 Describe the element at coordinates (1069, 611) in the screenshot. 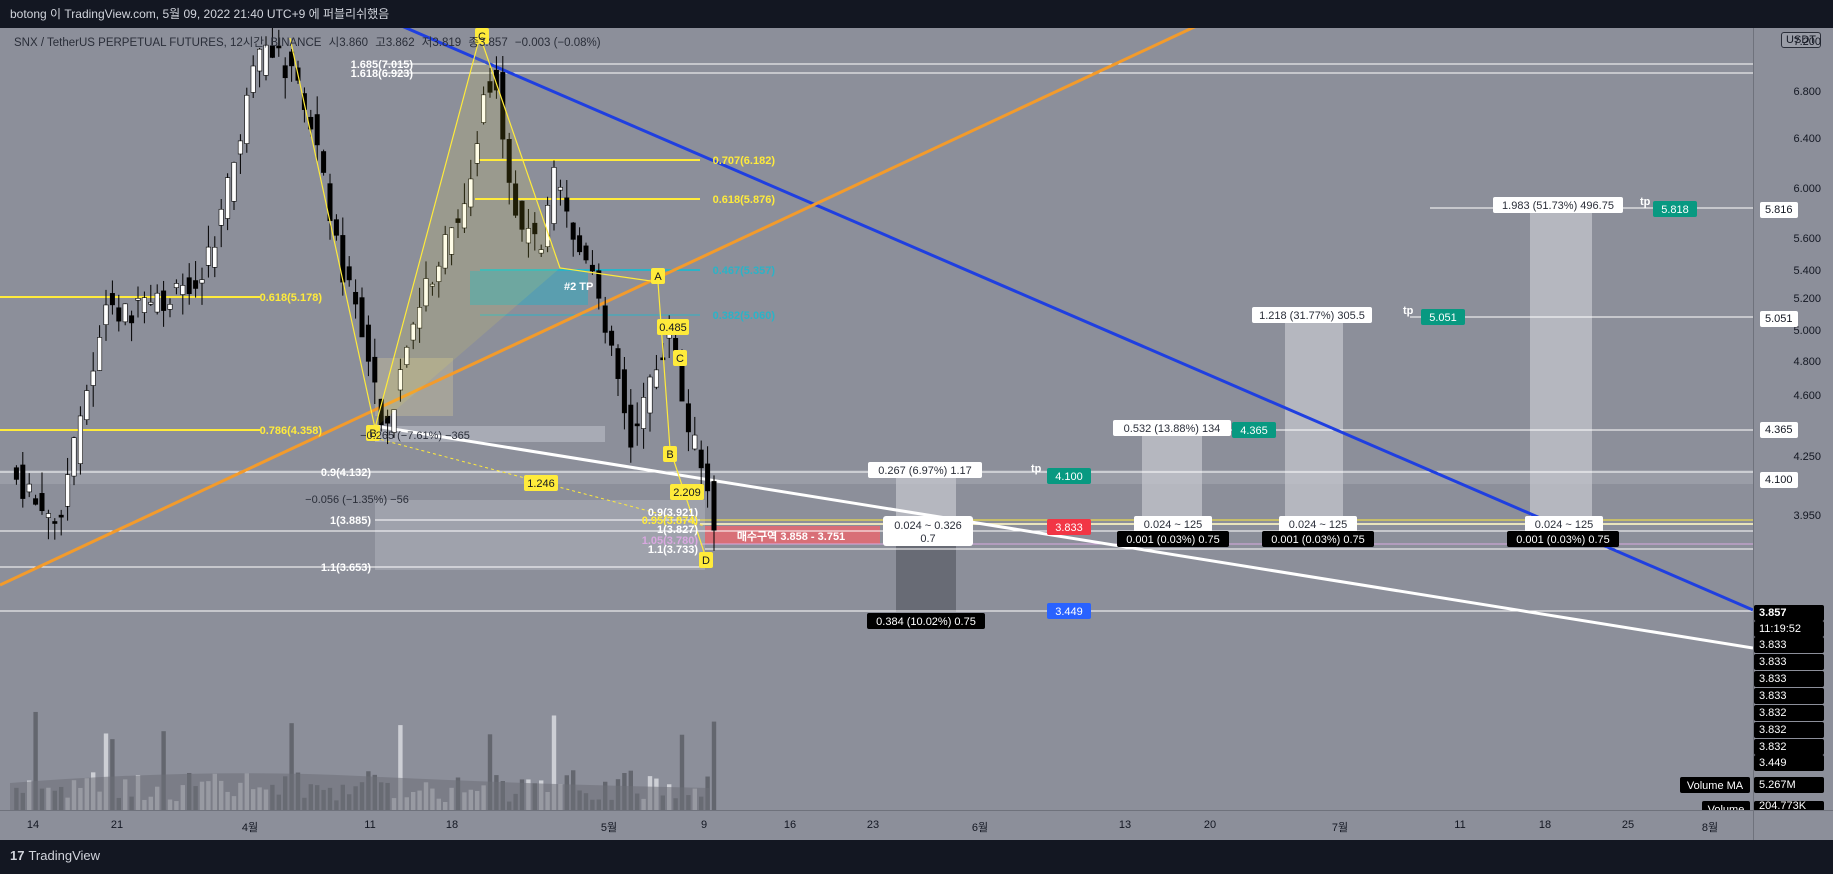

I see `stop-price-blue-bg` at that location.